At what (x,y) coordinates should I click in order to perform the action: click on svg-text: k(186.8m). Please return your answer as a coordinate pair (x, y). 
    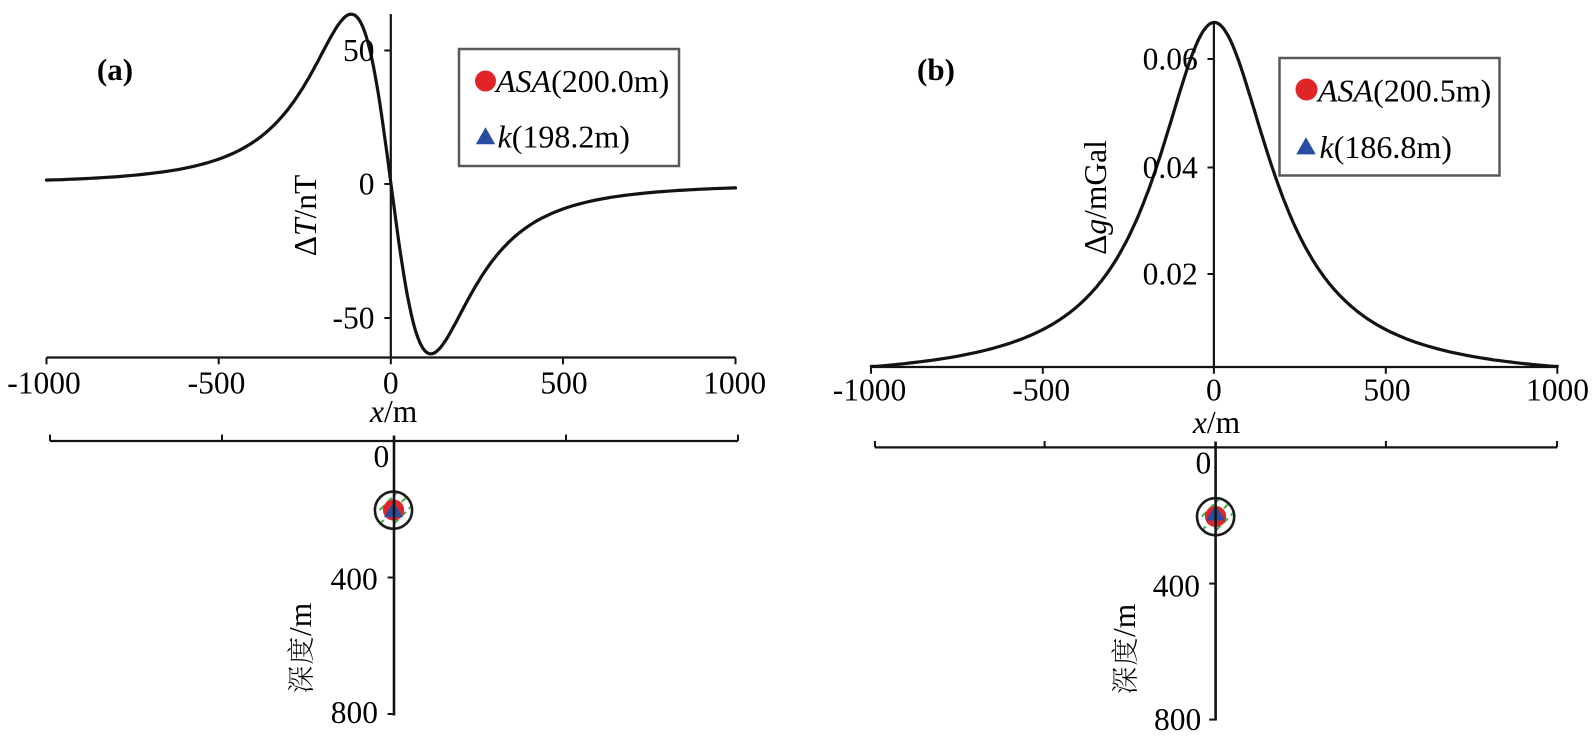
    Looking at the image, I should click on (1386, 147).